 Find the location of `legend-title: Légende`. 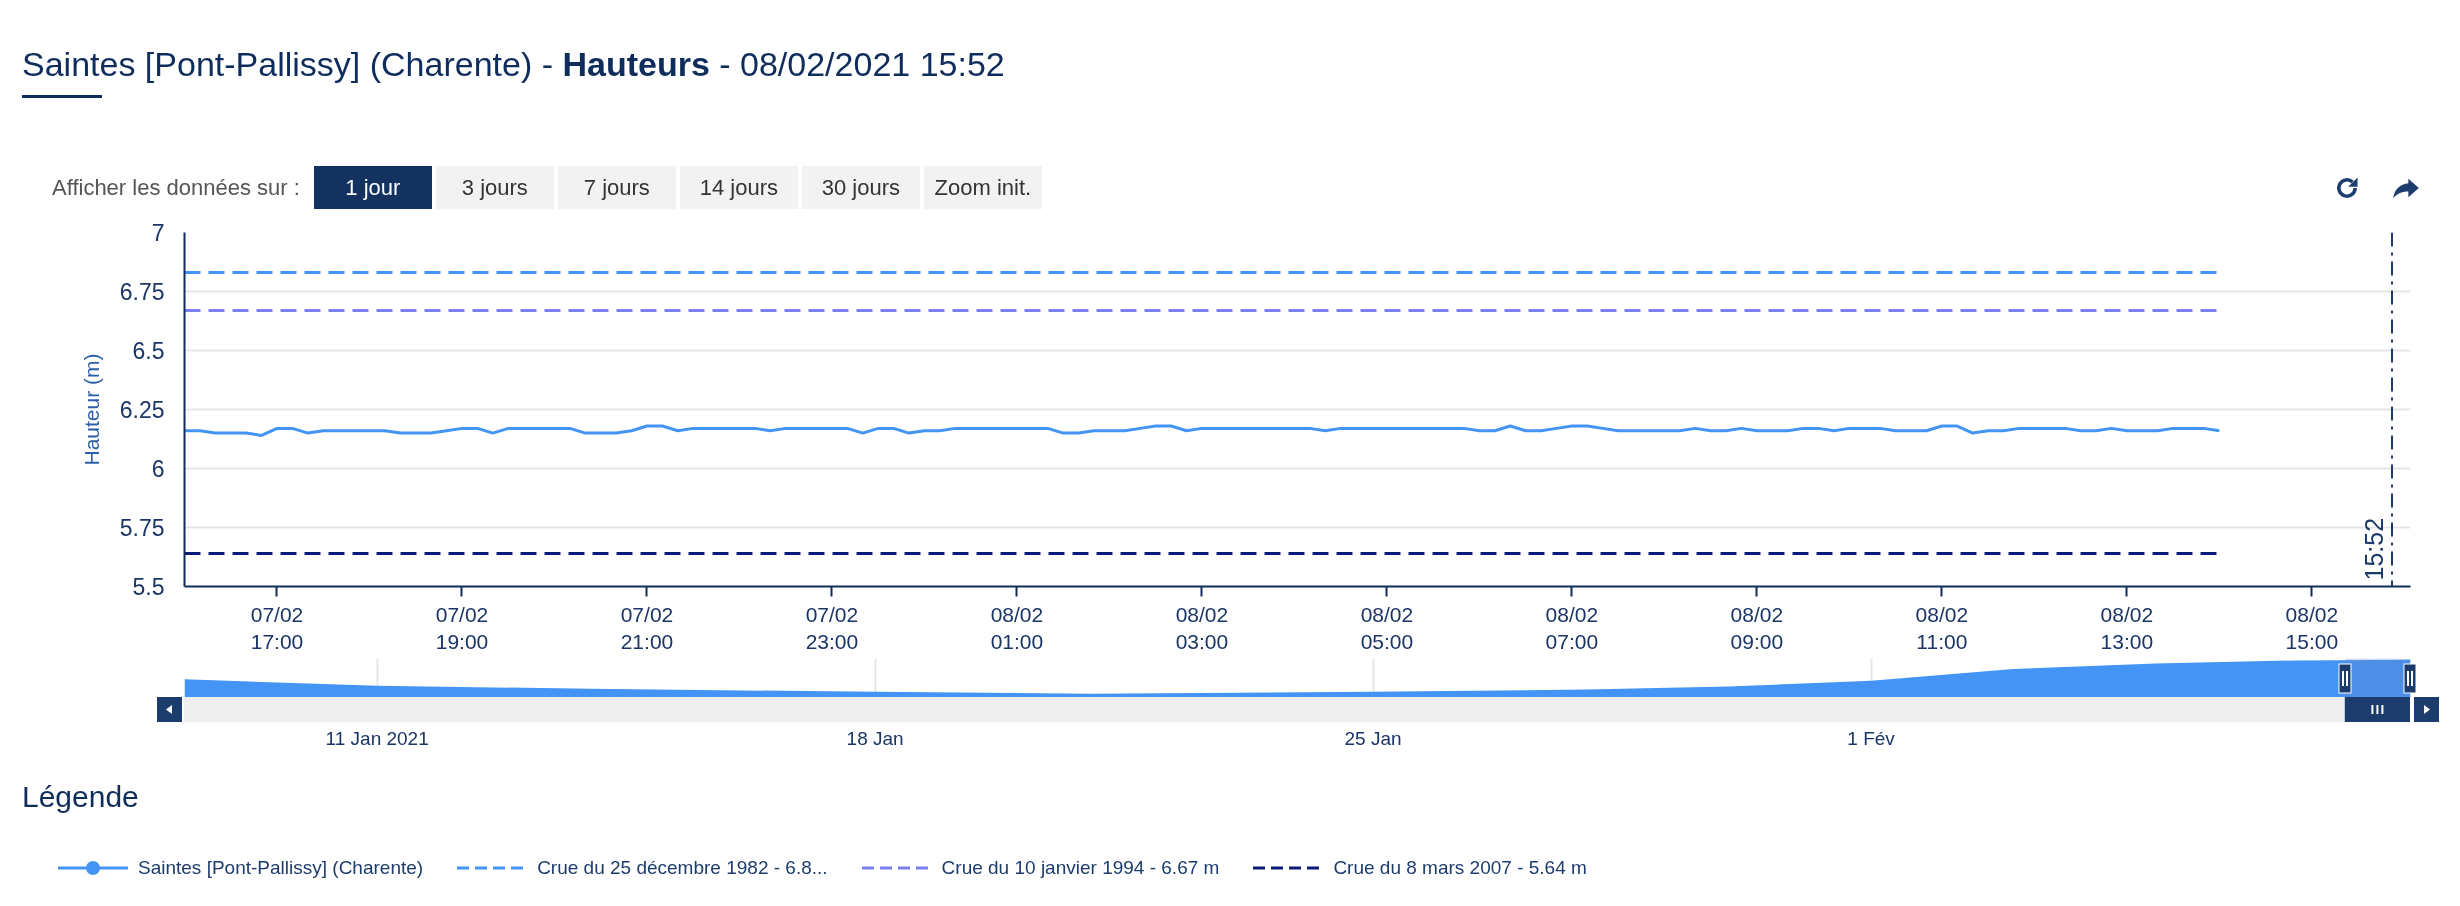

legend-title: Légende is located at coordinates (80, 797).